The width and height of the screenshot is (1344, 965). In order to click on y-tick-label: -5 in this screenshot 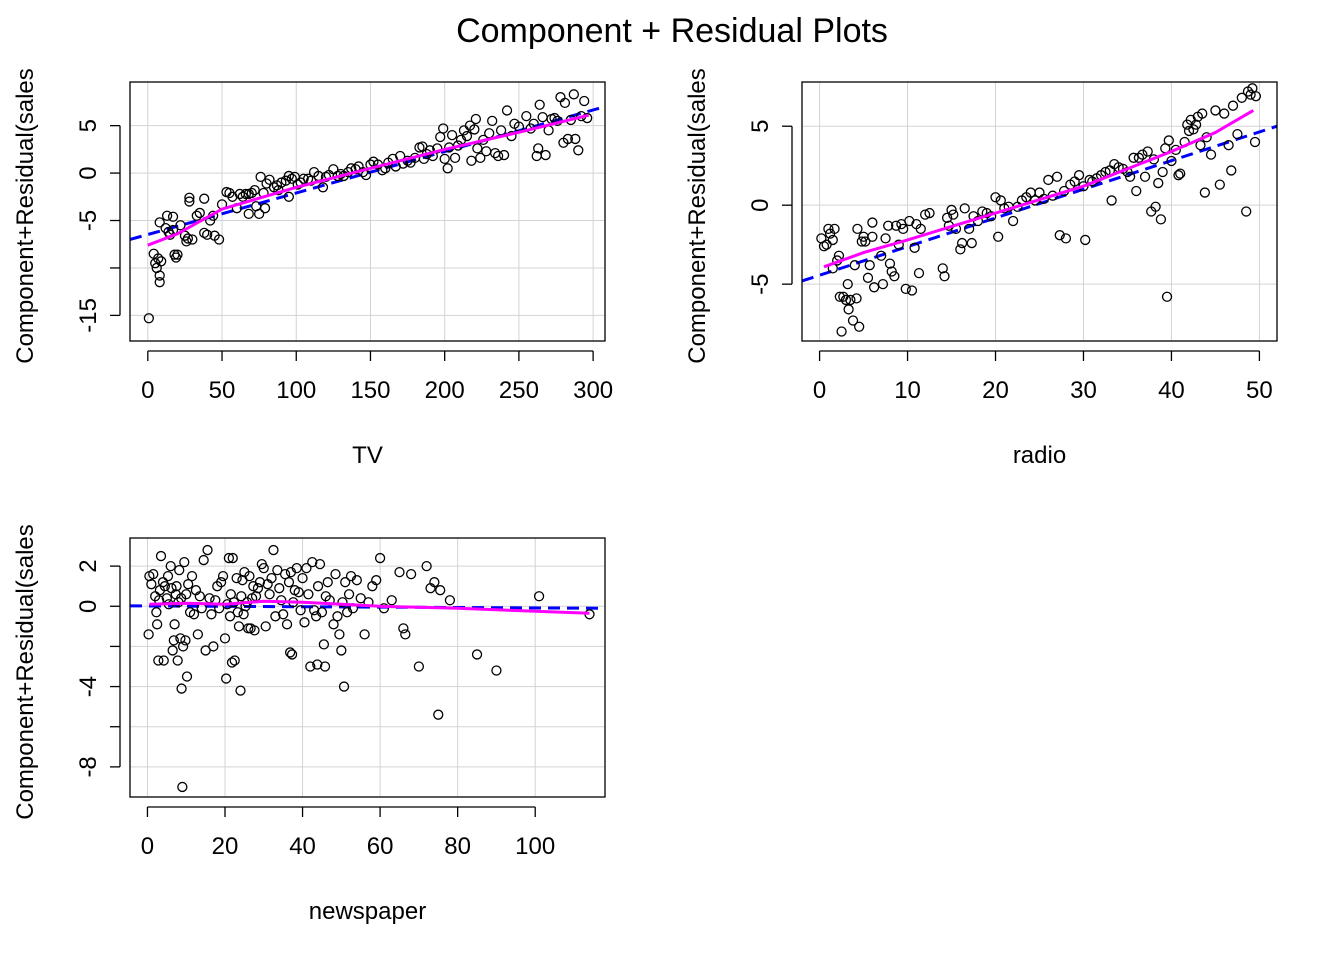, I will do `click(760, 283)`.